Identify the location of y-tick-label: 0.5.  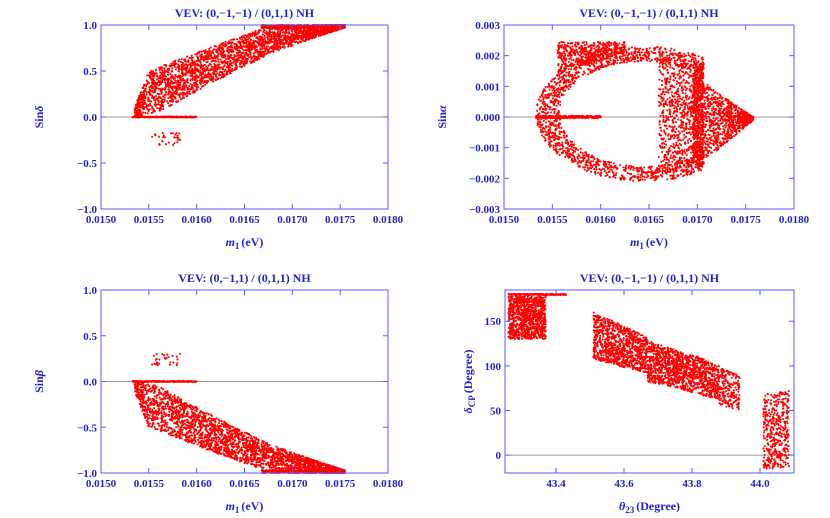
(90, 72).